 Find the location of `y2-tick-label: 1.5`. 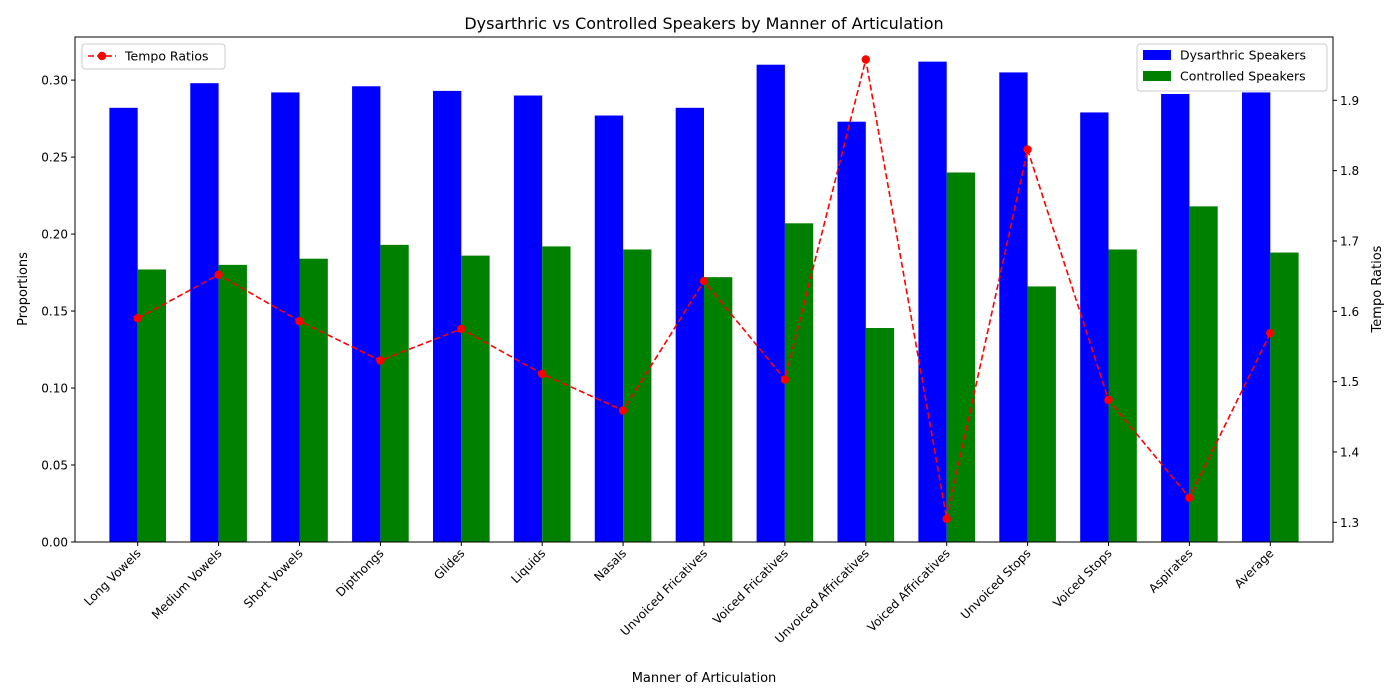

y2-tick-label: 1.5 is located at coordinates (1349, 382).